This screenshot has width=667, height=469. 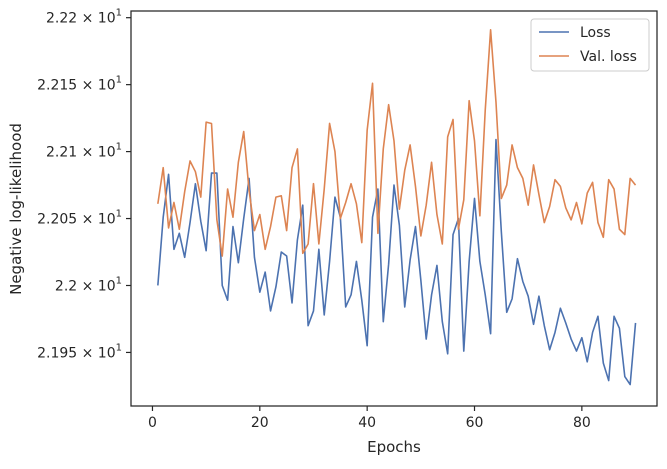 What do you see at coordinates (88, 284) in the screenshot?
I see `y-tick-label: 2.2 × 10¹` at bounding box center [88, 284].